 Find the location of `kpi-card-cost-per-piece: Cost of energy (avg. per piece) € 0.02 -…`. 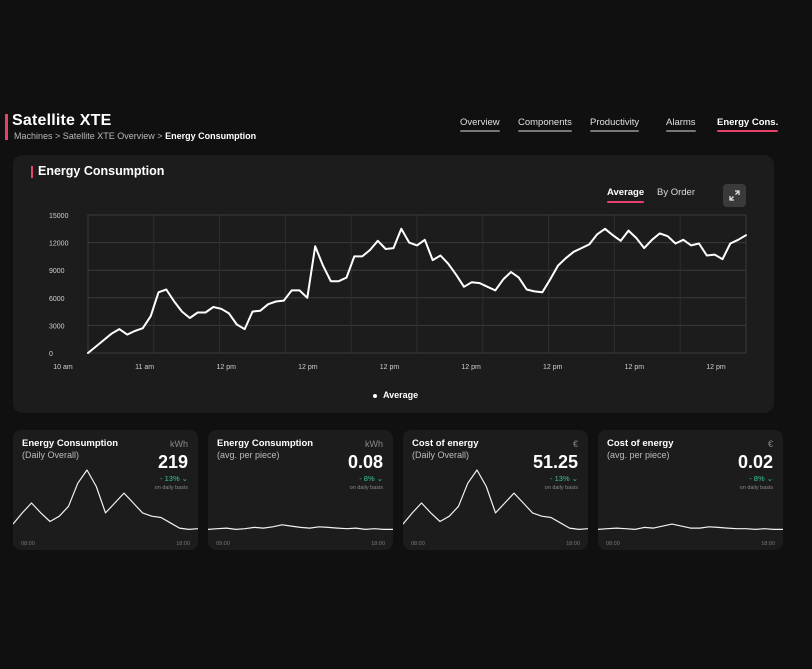

kpi-card-cost-per-piece: Cost of energy (avg. per piece) € 0.02 -… is located at coordinates (690, 490).